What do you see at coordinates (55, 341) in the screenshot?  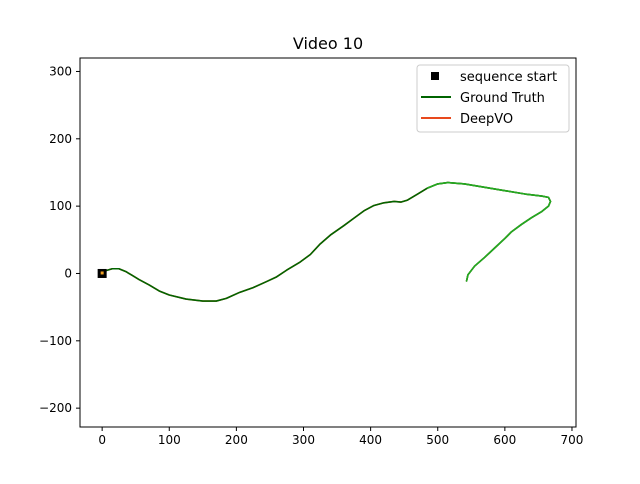 I see `y-tick-label: −100` at bounding box center [55, 341].